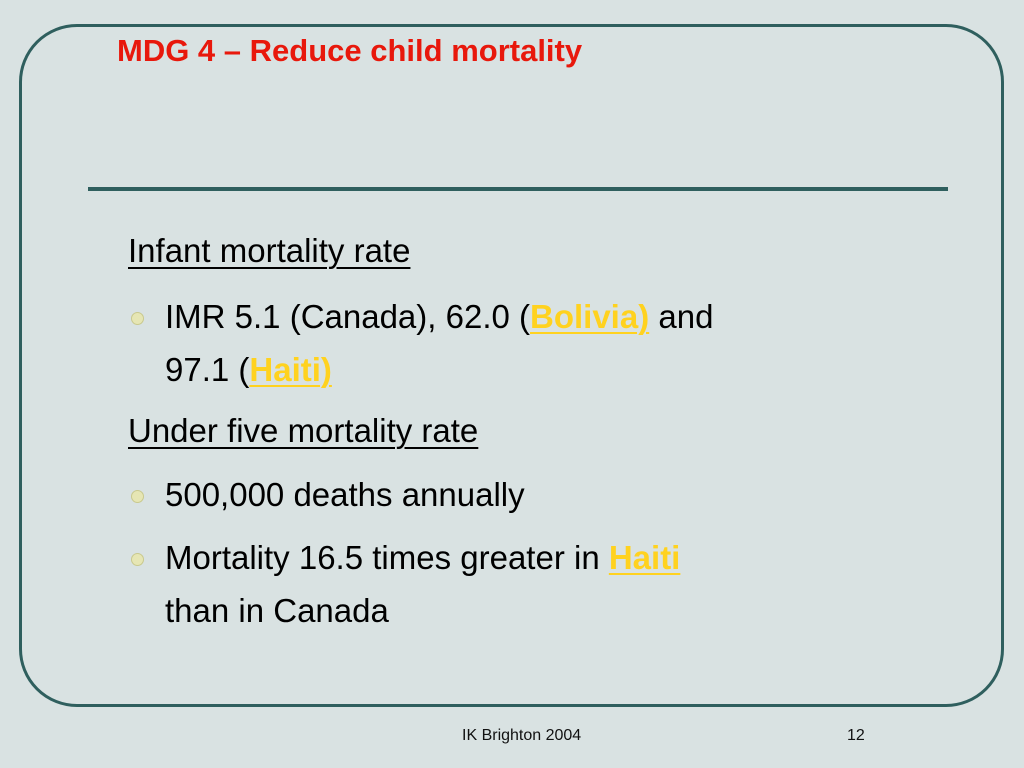  I want to click on slide-title: MDG 4 – Reduce child mortality, so click(350, 50).